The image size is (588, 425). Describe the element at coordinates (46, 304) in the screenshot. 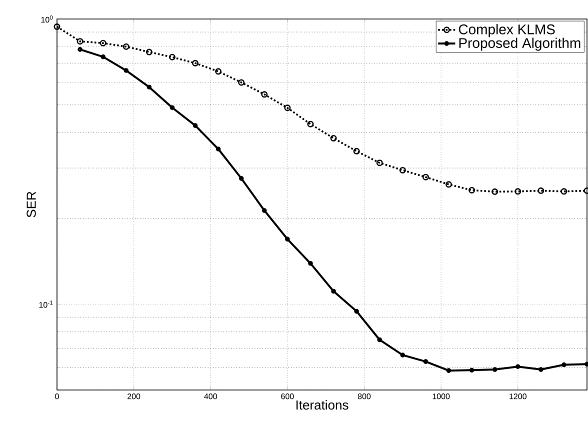

I see `y-tick-label: 10$^{-1}$` at that location.